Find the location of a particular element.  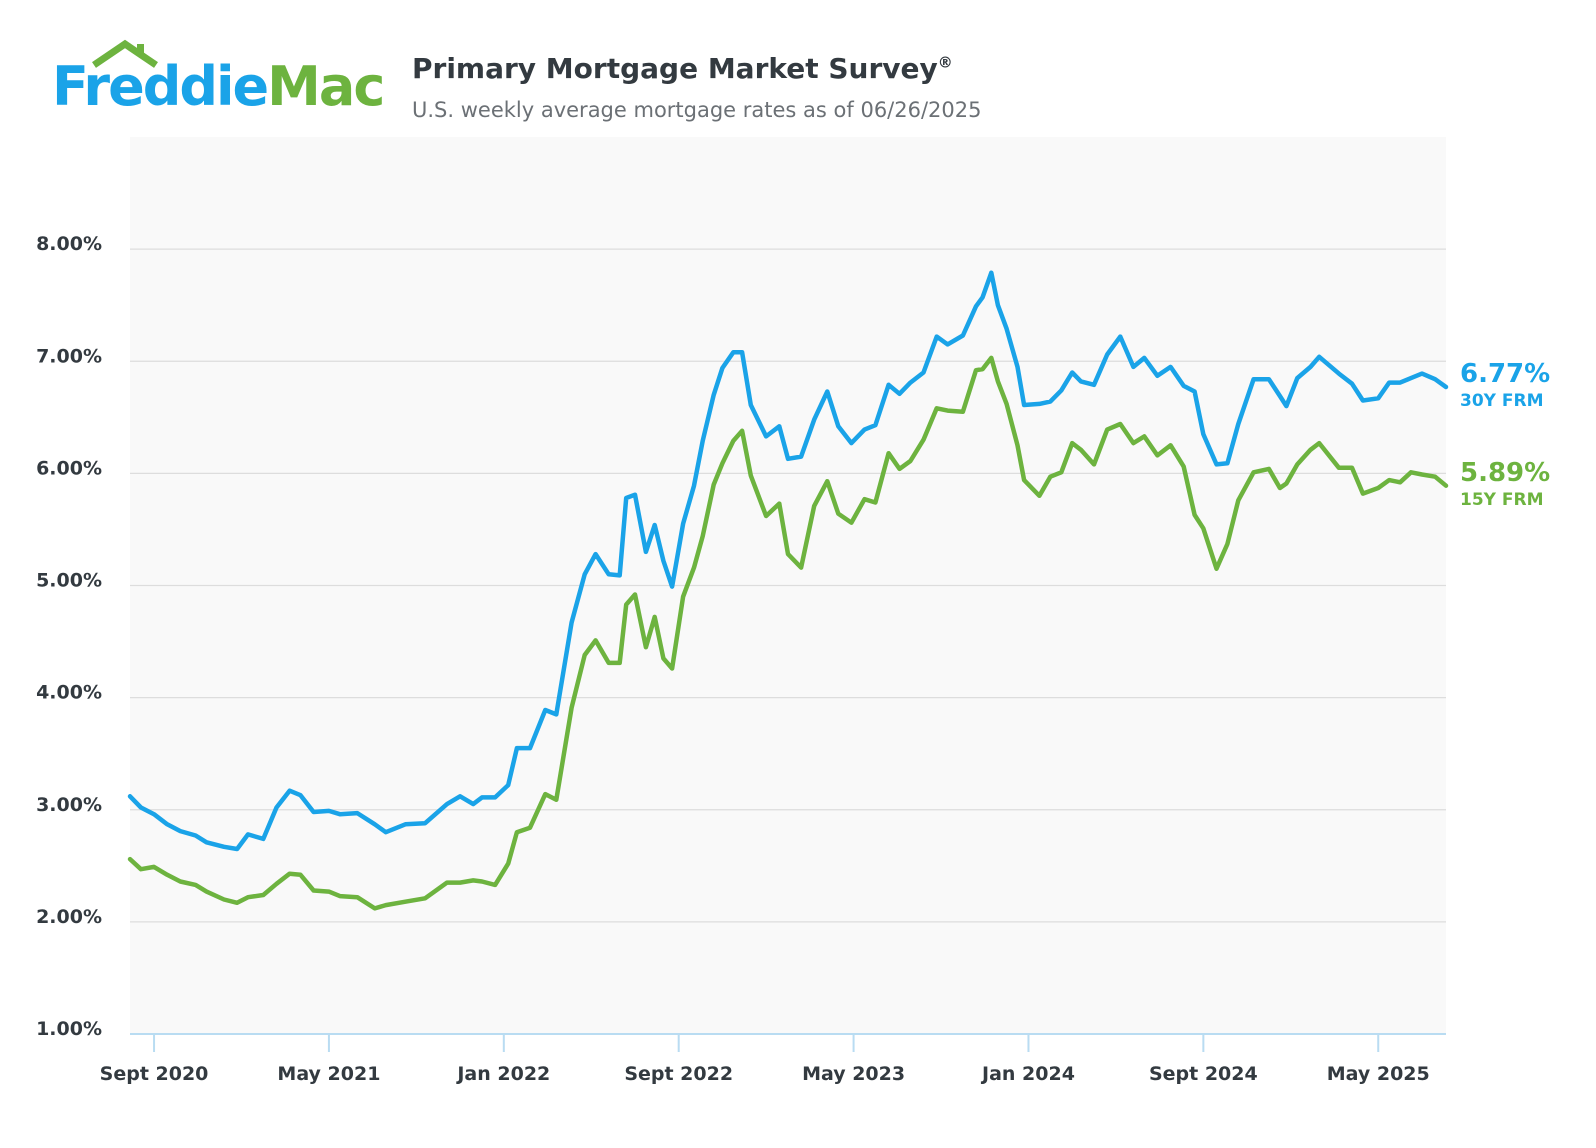

y-tick-label: 5.00% is located at coordinates (69, 581).